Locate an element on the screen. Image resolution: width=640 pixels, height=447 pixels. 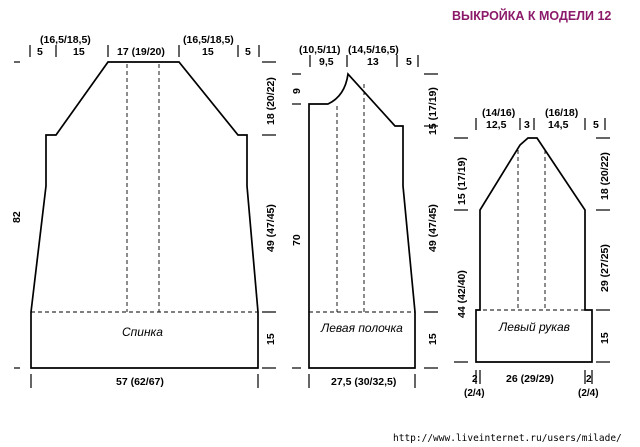
sleeve-right-upper: 18 (20/22) is located at coordinates (605, 176).